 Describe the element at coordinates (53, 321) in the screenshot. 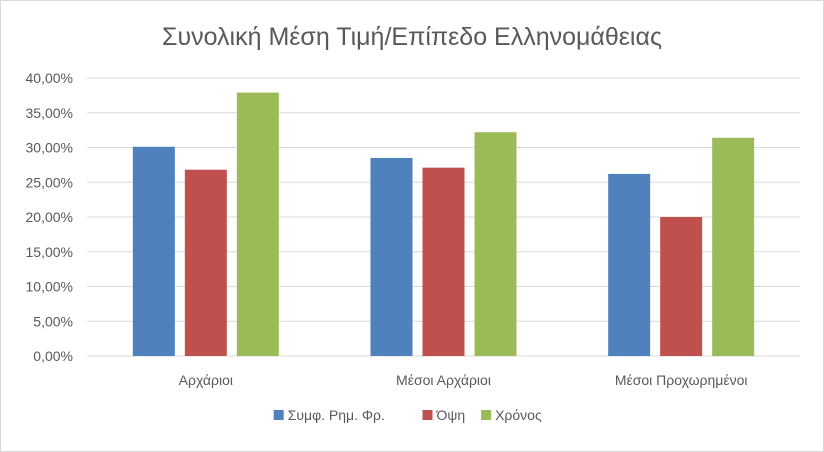

I see `y-tick-label: 5,00%` at that location.